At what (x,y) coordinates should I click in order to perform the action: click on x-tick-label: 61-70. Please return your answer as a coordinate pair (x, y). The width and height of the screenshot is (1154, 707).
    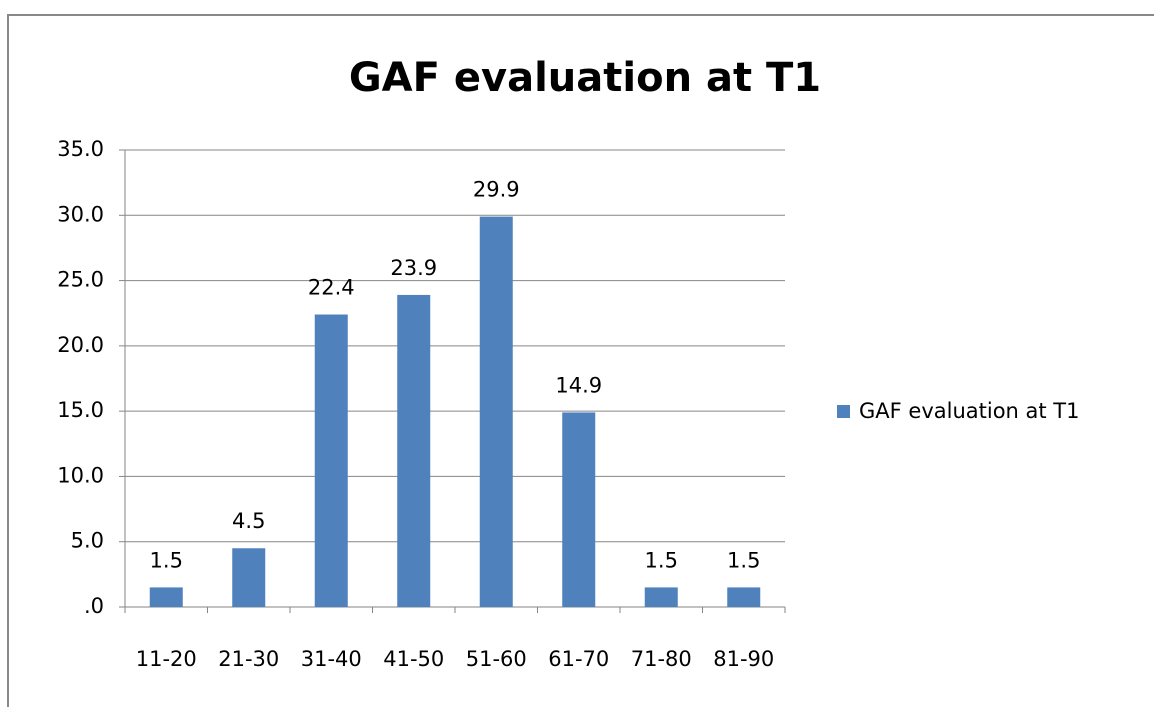
    Looking at the image, I should click on (578, 659).